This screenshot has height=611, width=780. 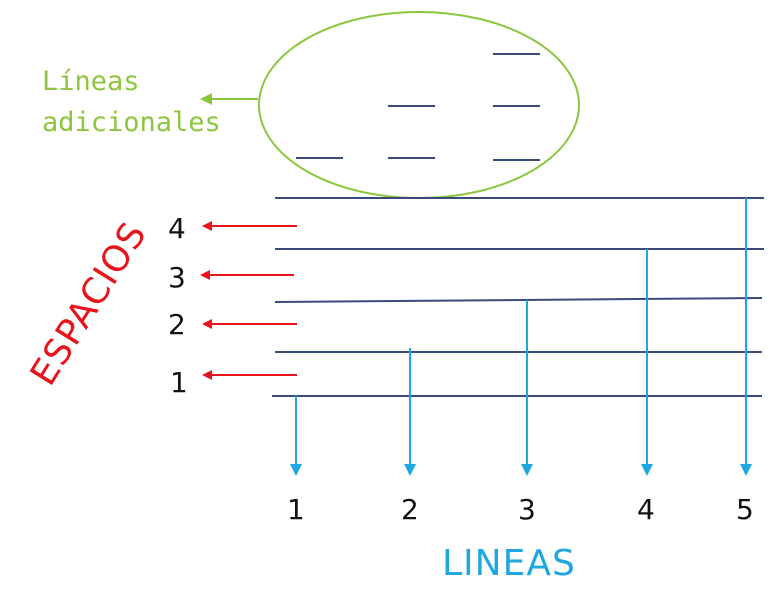 I want to click on space-number-3: 3, so click(x=177, y=277).